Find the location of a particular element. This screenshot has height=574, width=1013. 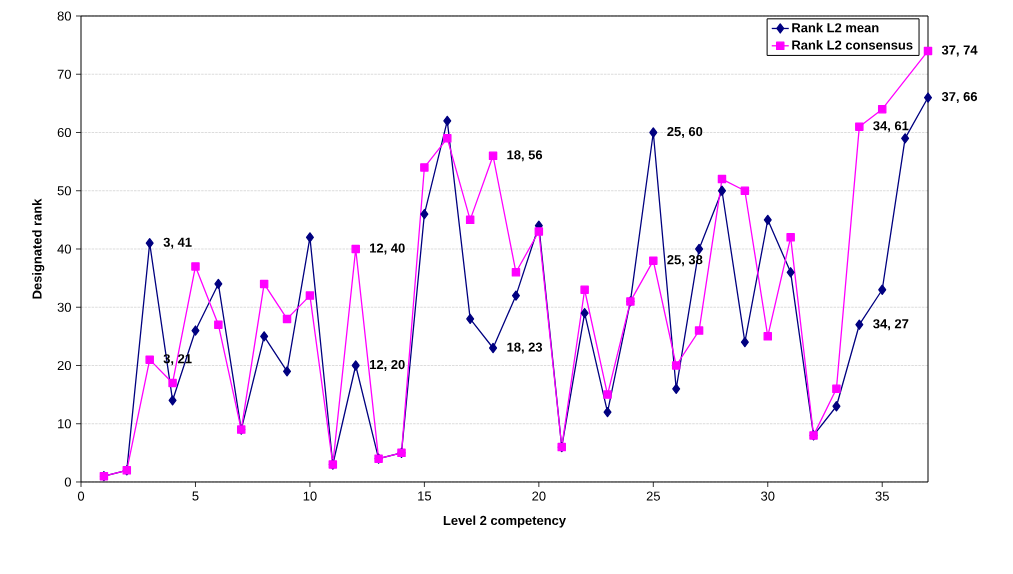

y-tick-label: 50 is located at coordinates (64, 191).